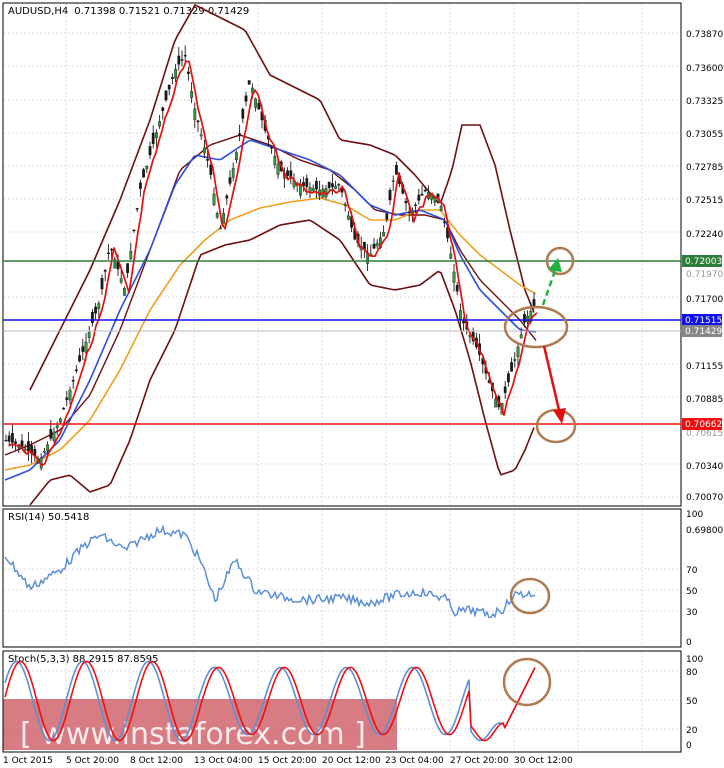 The height and width of the screenshot is (768, 724). Describe the element at coordinates (543, 761) in the screenshot. I see `time-label: 30 Oct 12:00` at that location.